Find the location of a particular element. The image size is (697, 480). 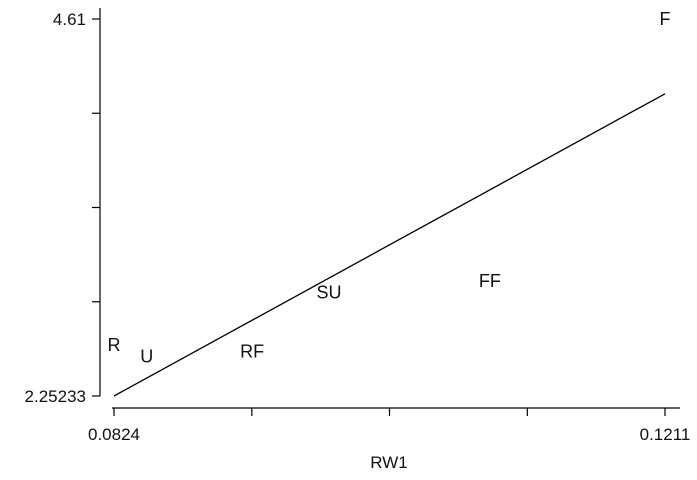

x-tick-label: 0.1211 is located at coordinates (665, 434).